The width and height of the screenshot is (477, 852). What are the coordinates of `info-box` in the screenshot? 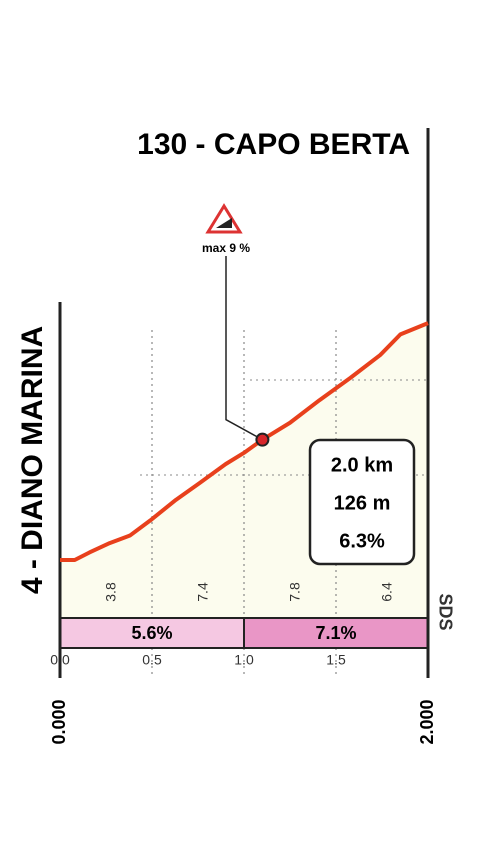 It's located at (362, 502).